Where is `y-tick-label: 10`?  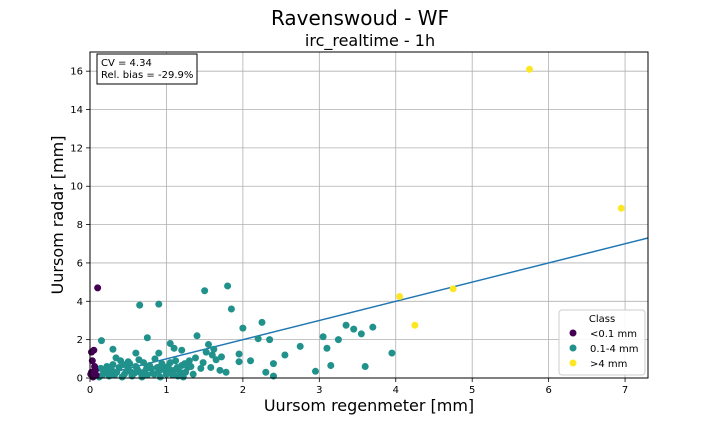
y-tick-label: 10 is located at coordinates (76, 187).